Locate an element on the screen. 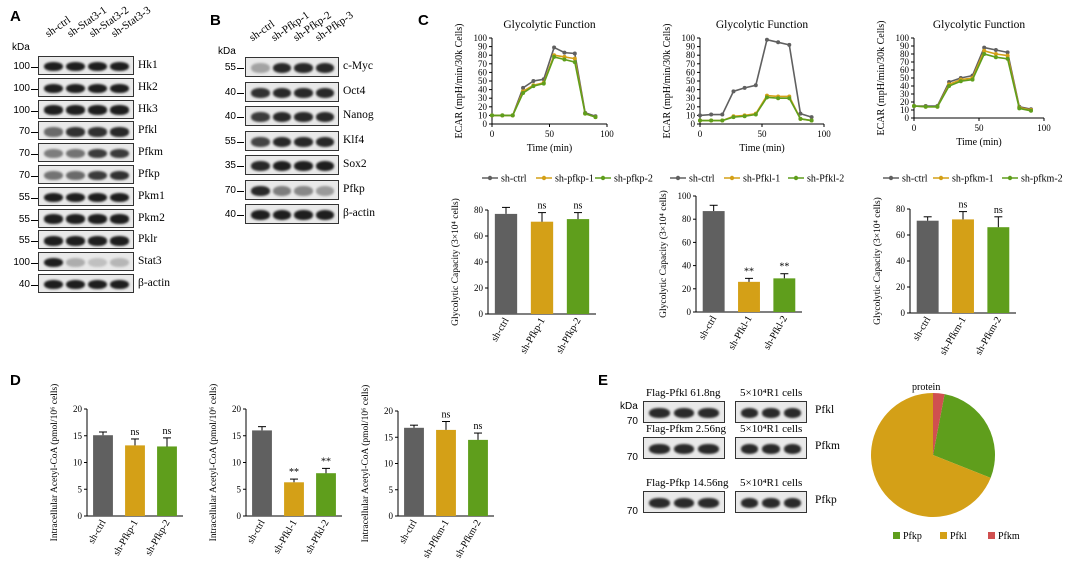 This screenshot has width=1080, height=569. flag-label: Flag-Pfkl 61.8ng is located at coordinates (683, 393).